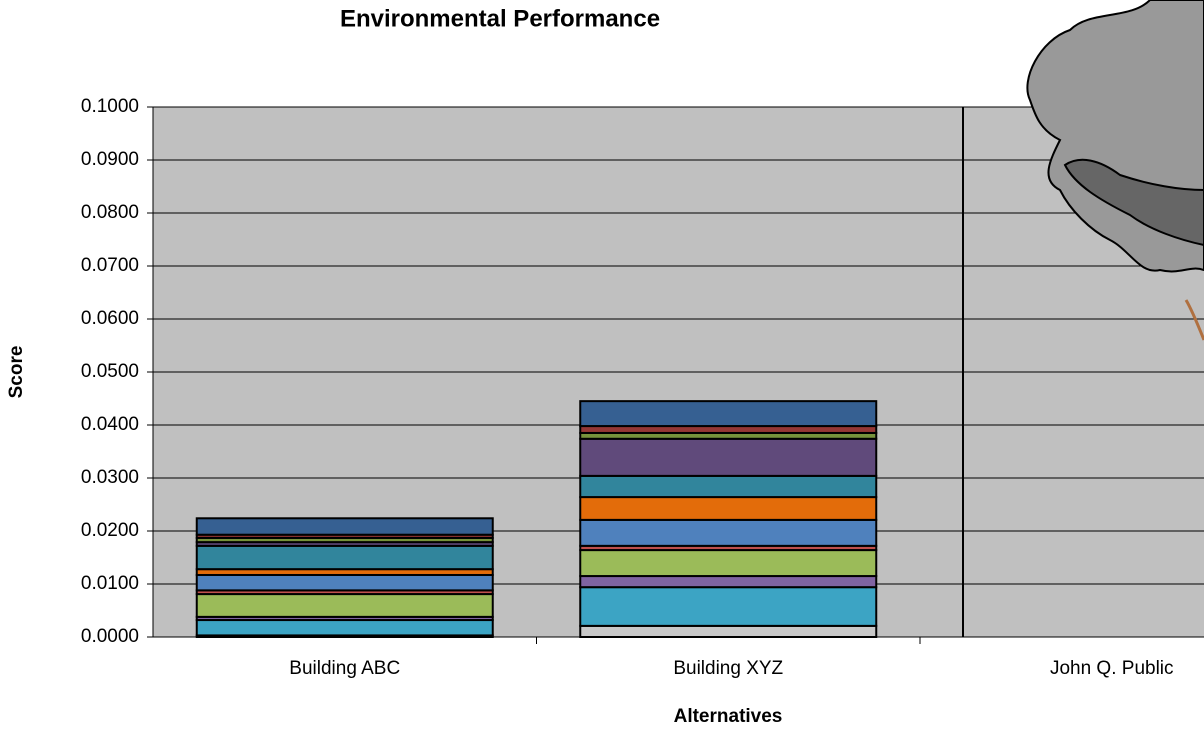  I want to click on y-tick-label: 0.0000, so click(110, 636).